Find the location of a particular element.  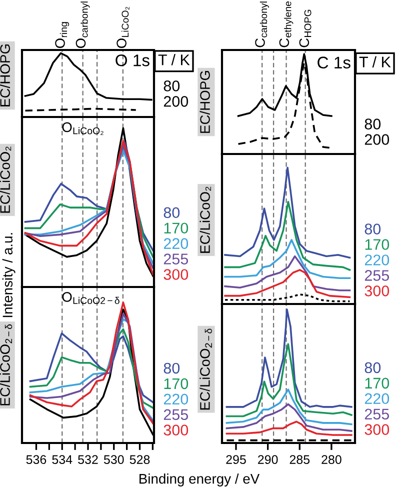

text: 200 is located at coordinates (377, 139).